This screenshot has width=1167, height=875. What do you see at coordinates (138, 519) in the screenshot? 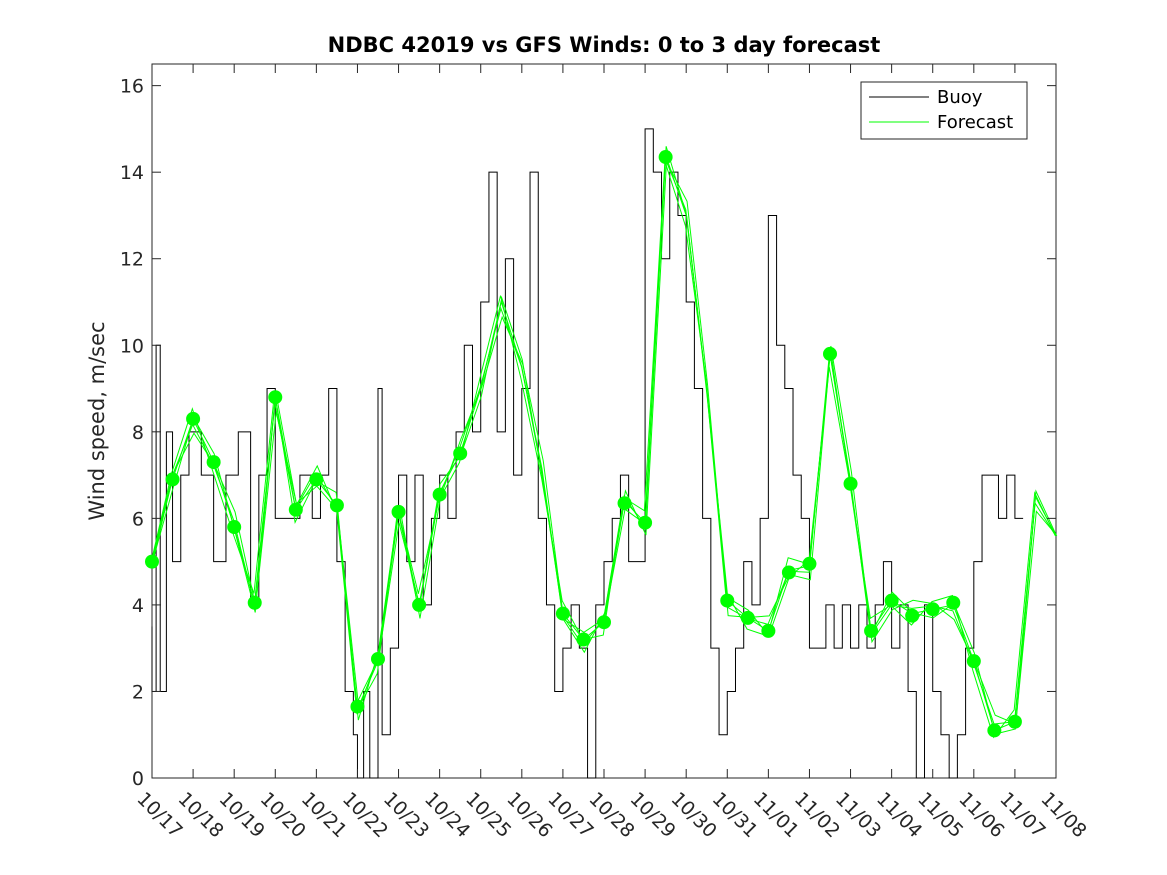
I see `y-tick-label: 6` at bounding box center [138, 519].